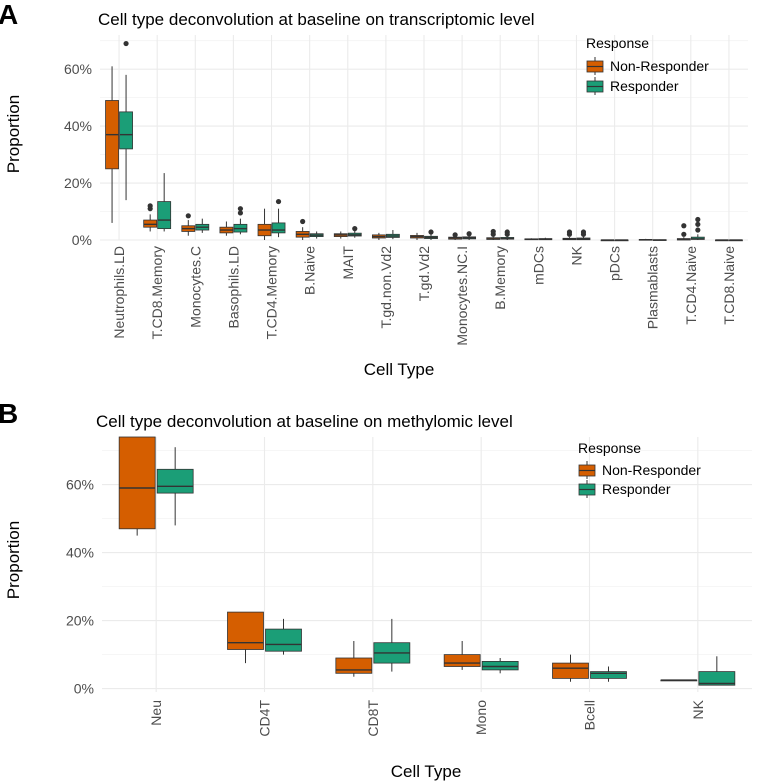 This screenshot has height=782, width=759. What do you see at coordinates (386, 287) in the screenshot?
I see `x-tick-label-t-gd-non-vd2: T.gd.non.Vd2` at bounding box center [386, 287].